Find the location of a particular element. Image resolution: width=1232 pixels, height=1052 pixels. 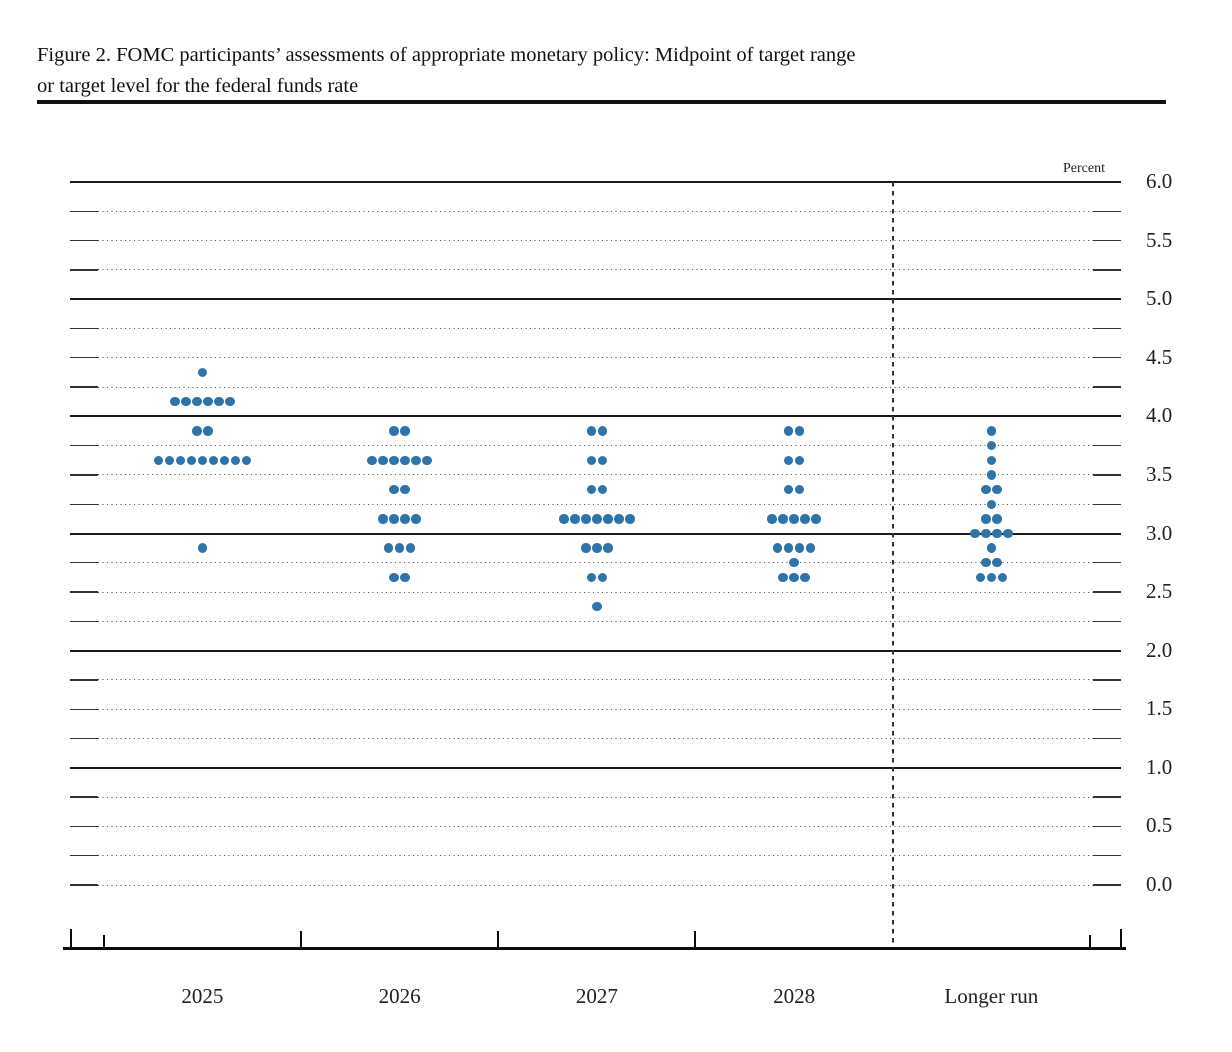

y-tick-label: 4.0 is located at coordinates (1159, 415).